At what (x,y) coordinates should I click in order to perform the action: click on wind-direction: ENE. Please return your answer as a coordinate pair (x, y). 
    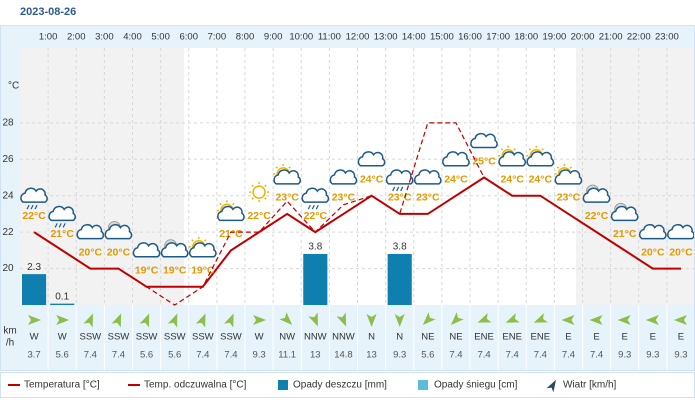
    Looking at the image, I should click on (512, 337).